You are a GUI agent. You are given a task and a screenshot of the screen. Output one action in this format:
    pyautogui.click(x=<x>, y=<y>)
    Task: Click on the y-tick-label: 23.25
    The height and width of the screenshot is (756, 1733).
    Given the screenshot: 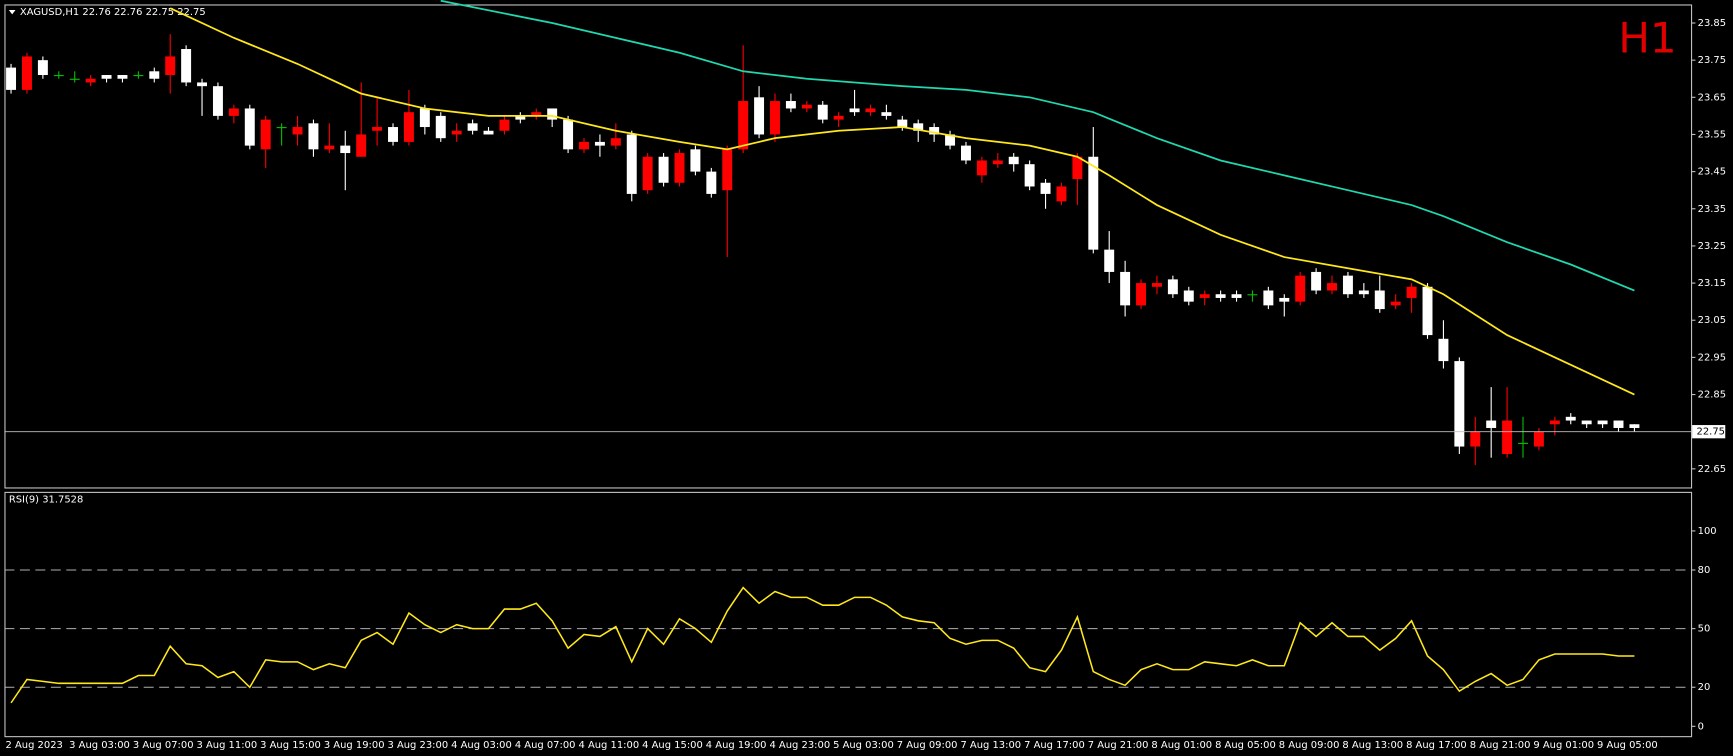 What is the action you would take?
    pyautogui.click(x=1712, y=246)
    